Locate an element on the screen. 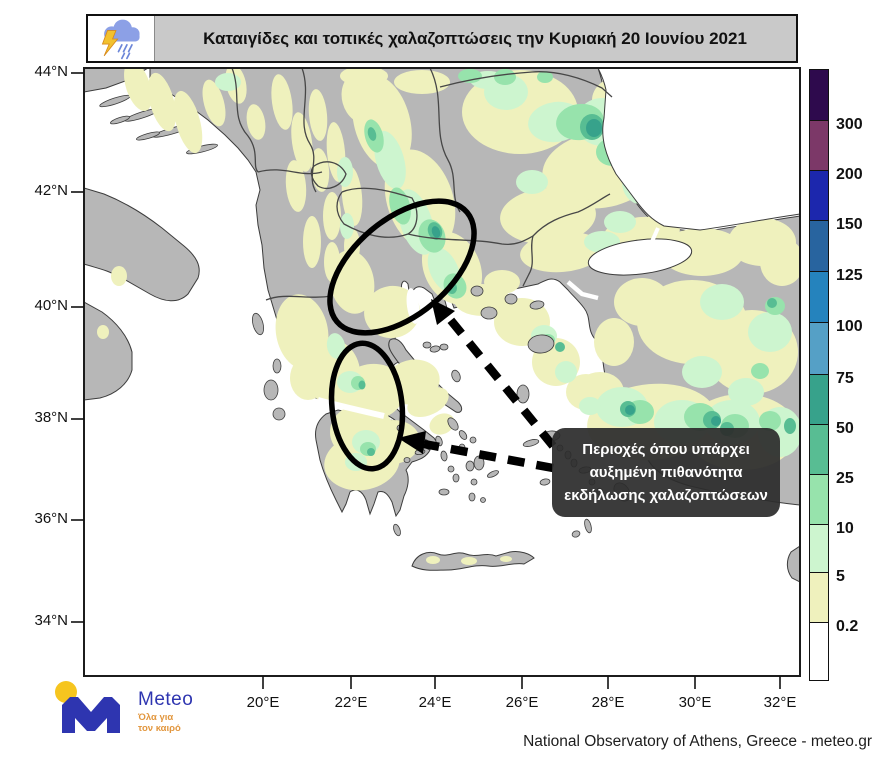 The image size is (880, 764). lat-label-40n: 40°N is located at coordinates (51, 305).